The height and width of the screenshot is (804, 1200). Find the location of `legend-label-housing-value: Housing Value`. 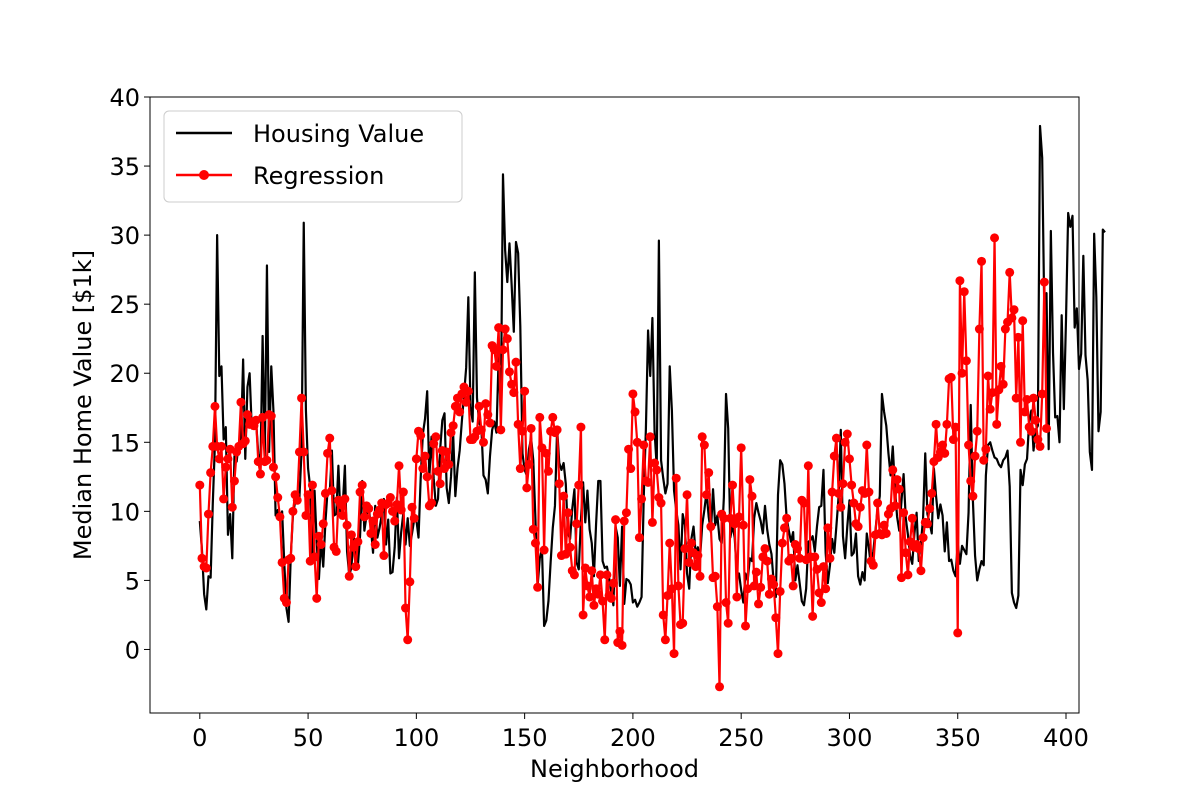

legend-label-housing-value: Housing Value is located at coordinates (338, 134).